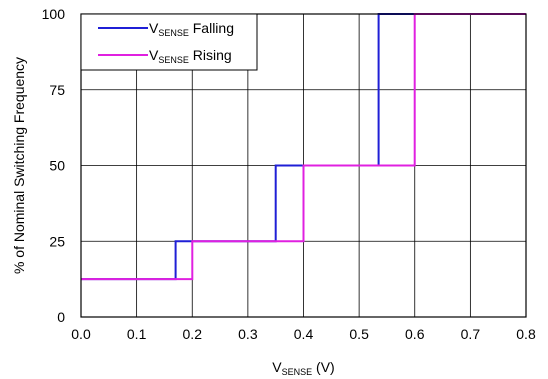 Image resolution: width=548 pixels, height=379 pixels. What do you see at coordinates (526, 334) in the screenshot?
I see `x-tick-label: 0.8` at bounding box center [526, 334].